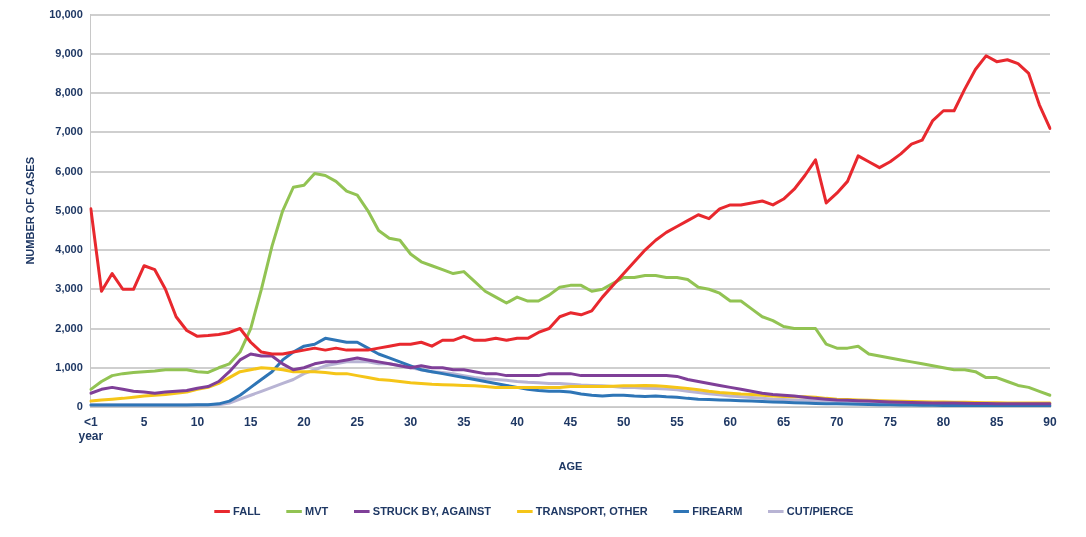 This screenshot has width=1086, height=537. What do you see at coordinates (464, 421) in the screenshot?
I see `x-tick-label: 35` at bounding box center [464, 421].